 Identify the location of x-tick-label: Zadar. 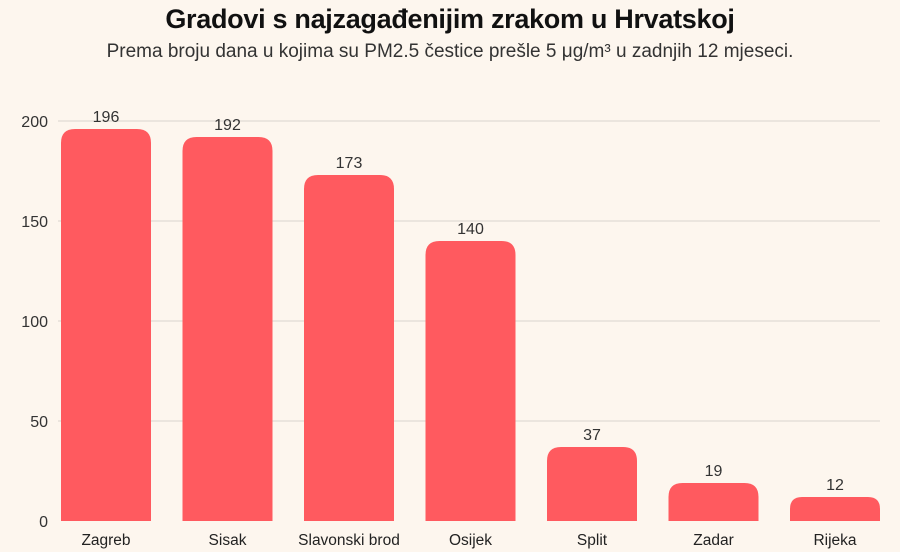
(713, 540).